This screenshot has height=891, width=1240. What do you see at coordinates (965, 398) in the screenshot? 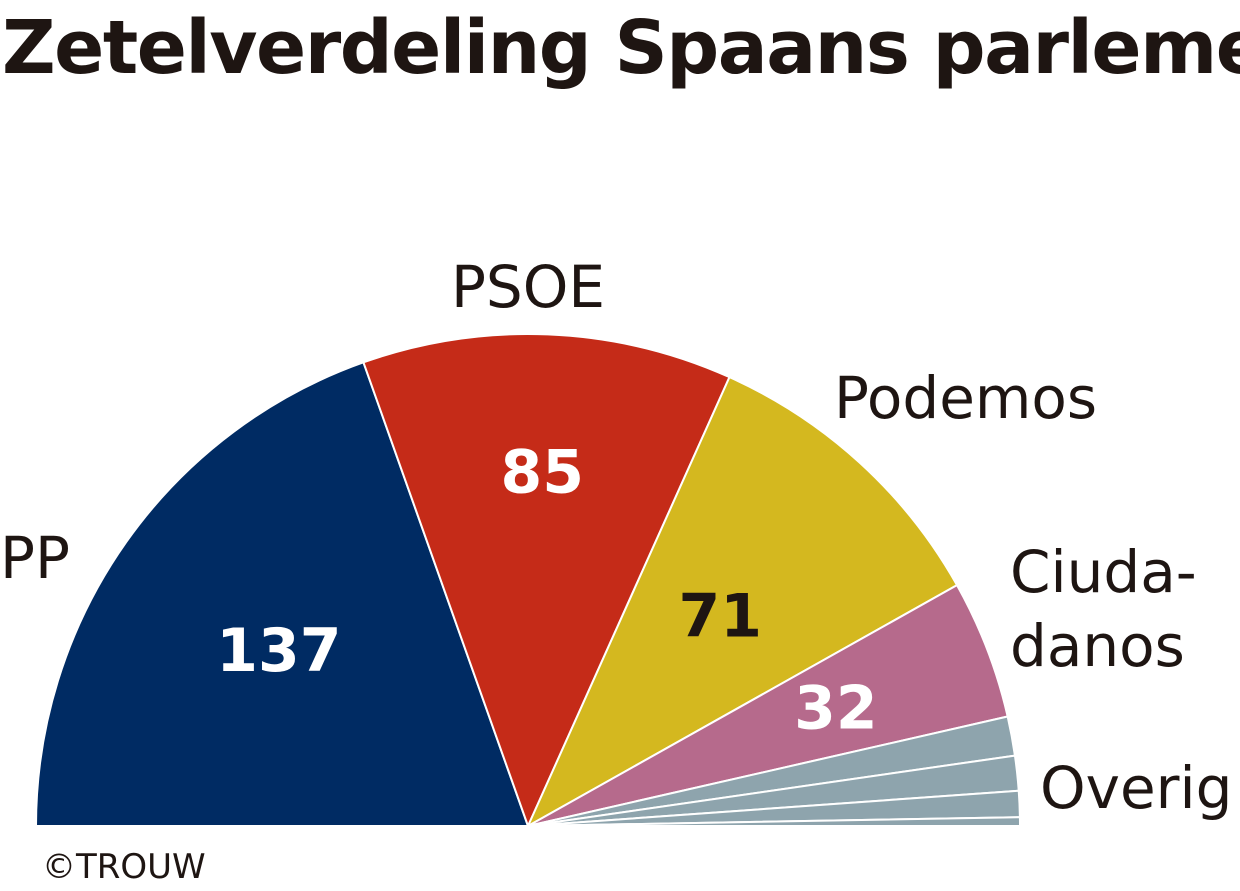
I see `podemos-party-label: Podemos` at bounding box center [965, 398].